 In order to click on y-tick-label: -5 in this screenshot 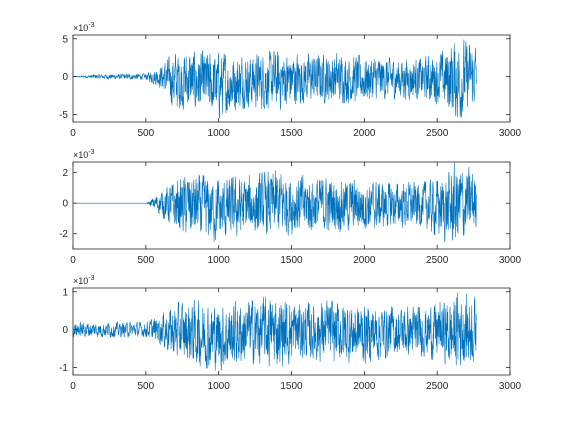, I will do `click(63, 115)`.